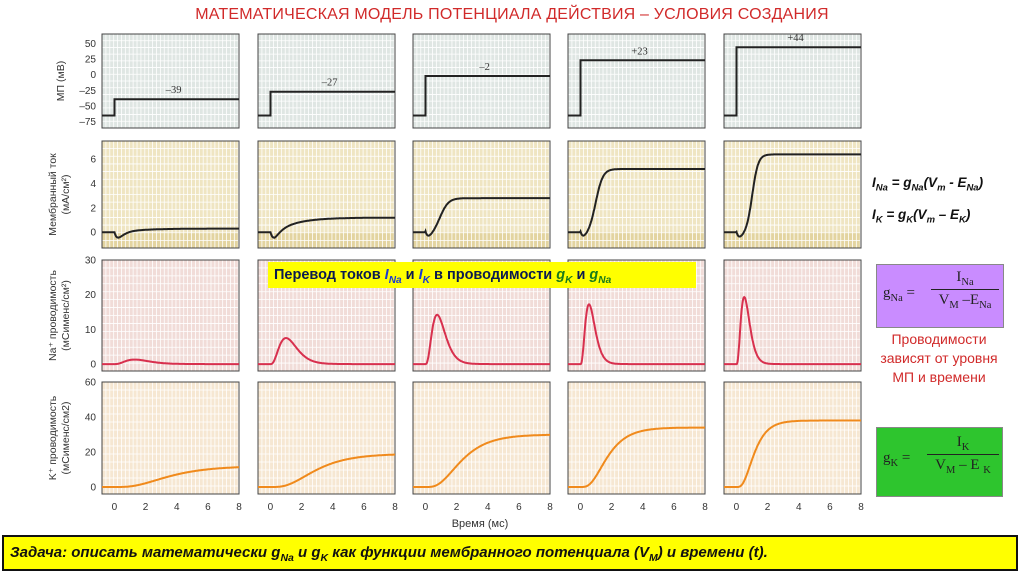  What do you see at coordinates (944, 300) in the screenshot?
I see `gna-den-v: V` at bounding box center [944, 300].